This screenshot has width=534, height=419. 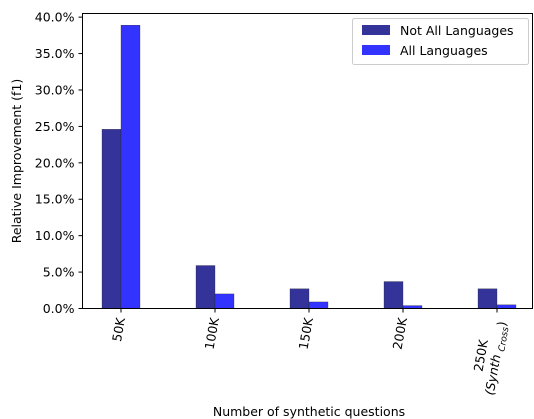 I want to click on bar-not-all-languages-100k, so click(x=205, y=287).